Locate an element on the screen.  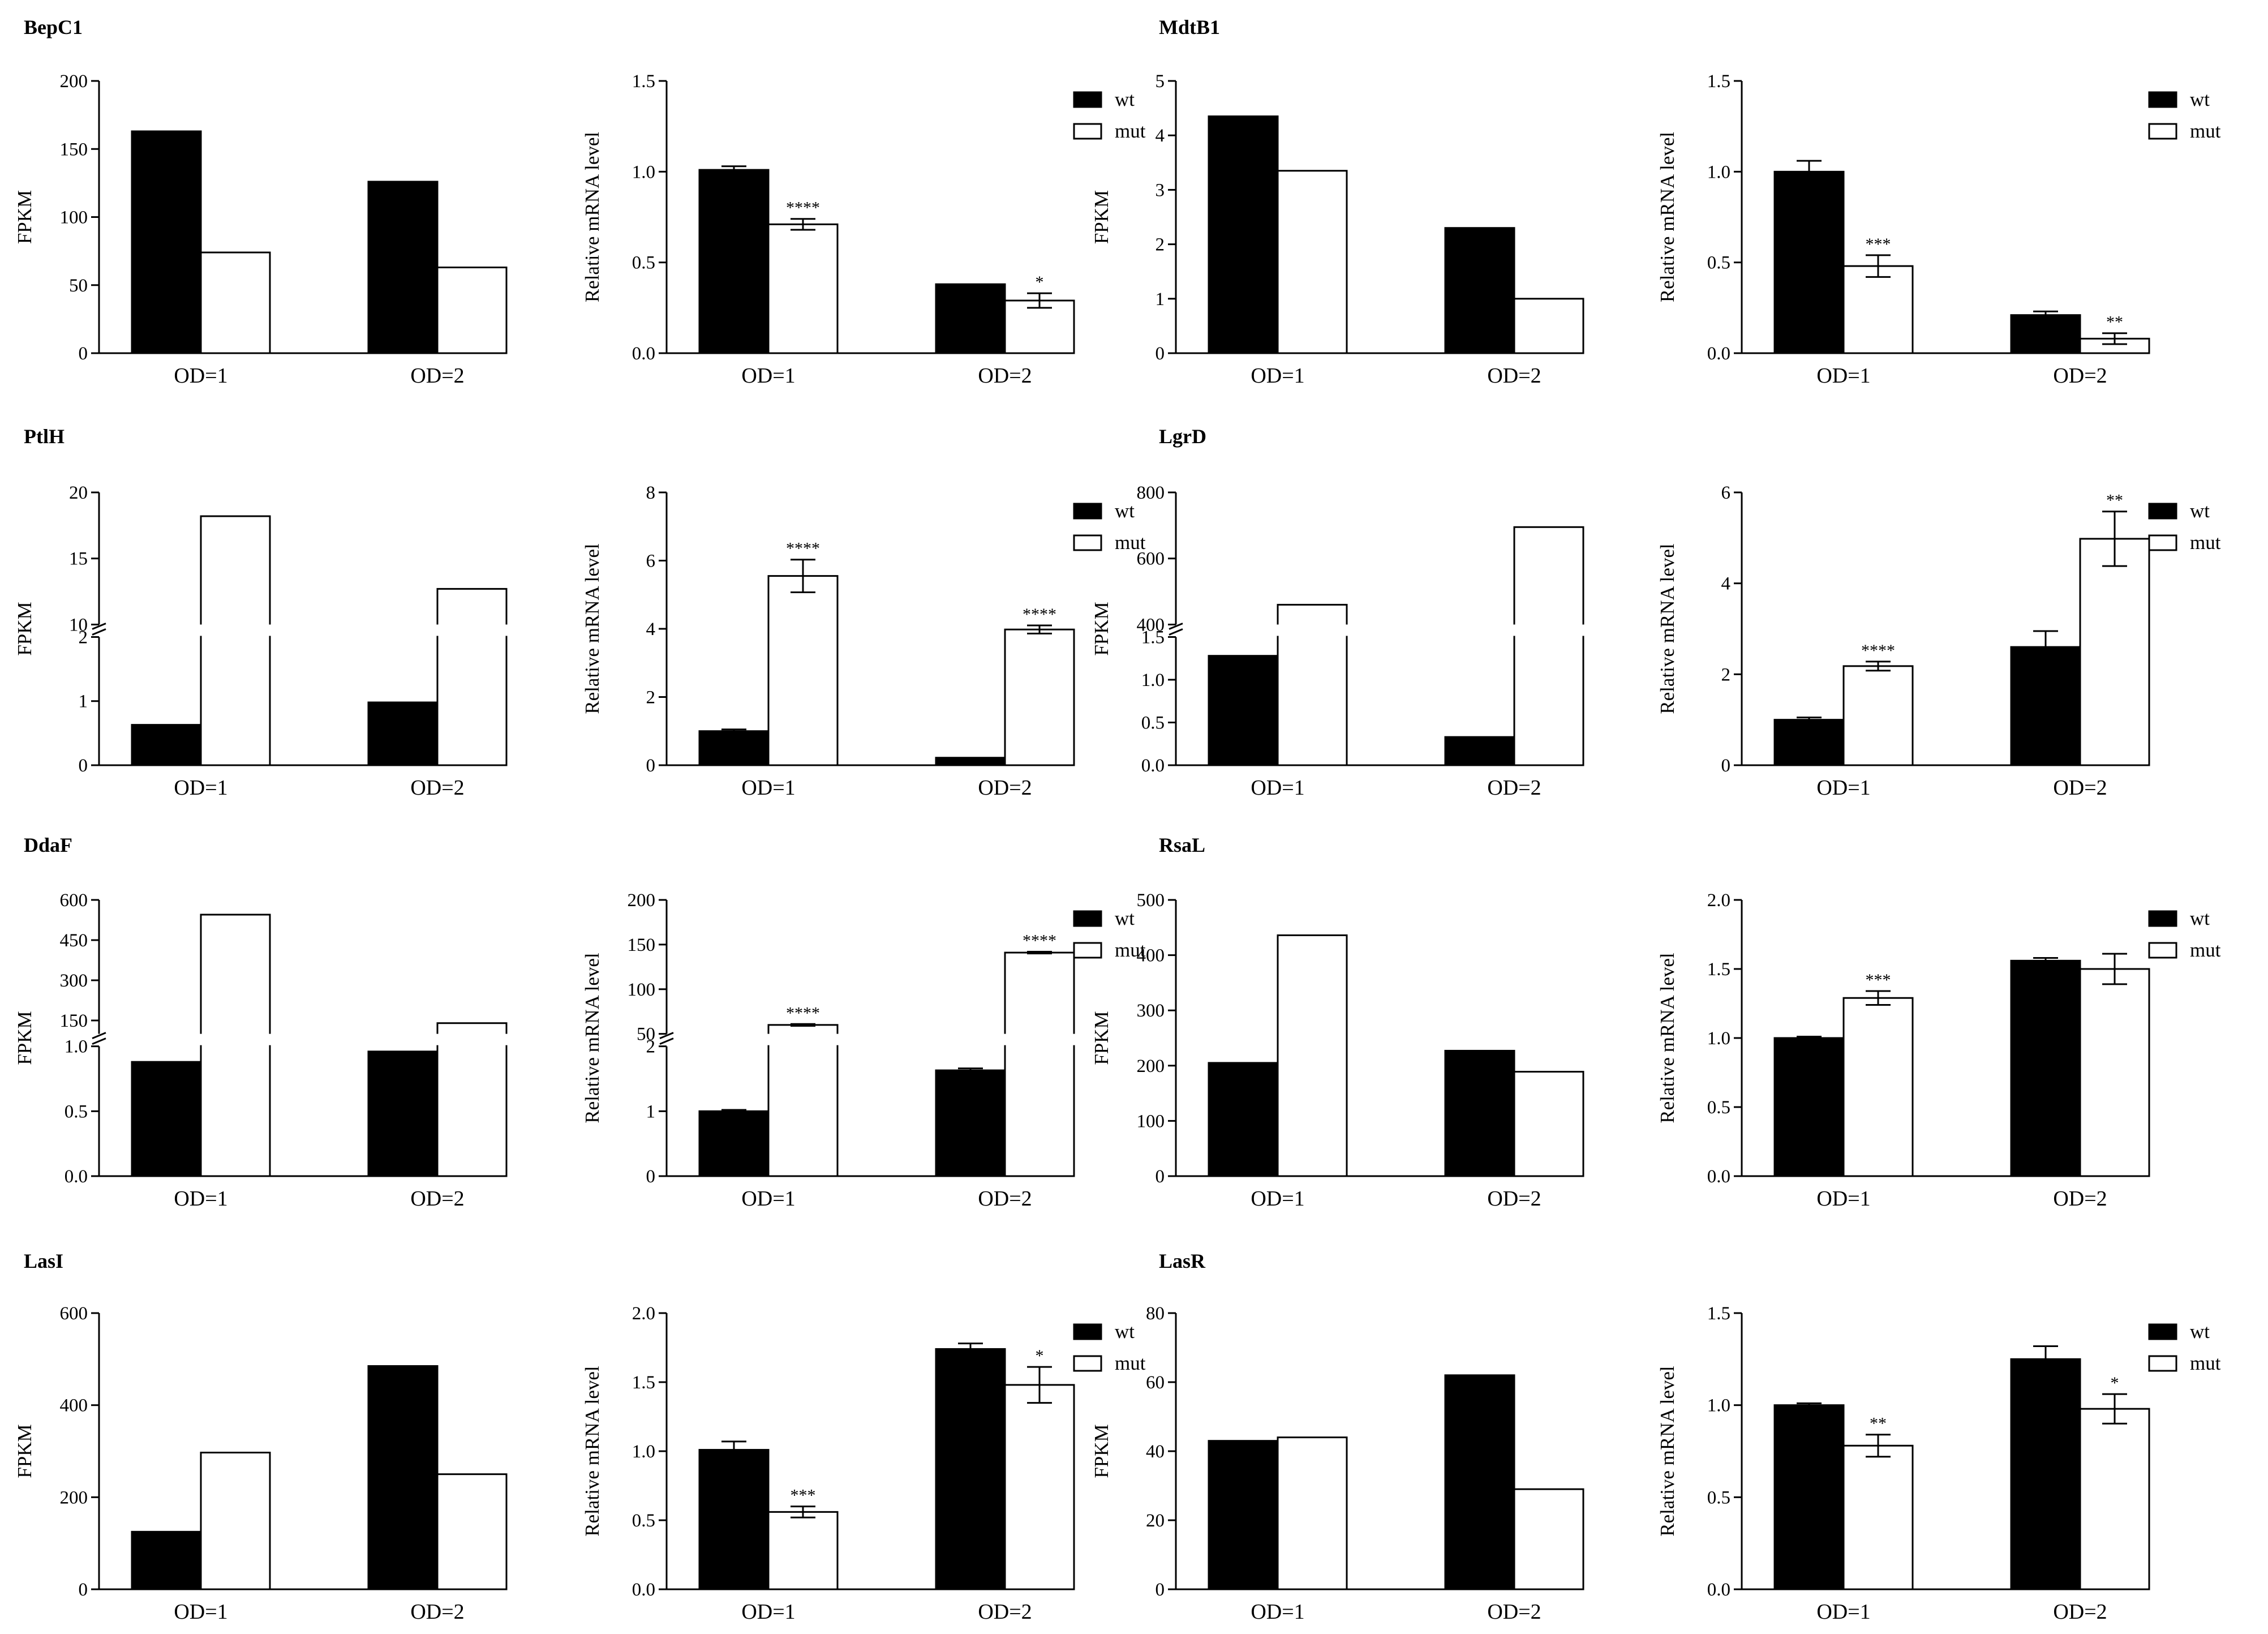
chart-ptlh-fpkm: 0 1 210 15 20 FPKM OD=1 OD=2 PtlH is located at coordinates (261, 612).